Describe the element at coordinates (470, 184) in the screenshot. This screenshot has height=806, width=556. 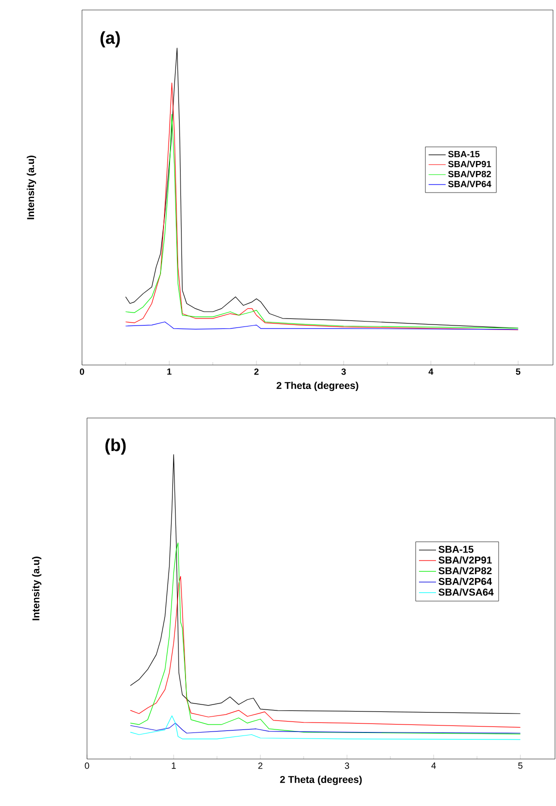
I see `legend-label: SBA/VP64` at that location.